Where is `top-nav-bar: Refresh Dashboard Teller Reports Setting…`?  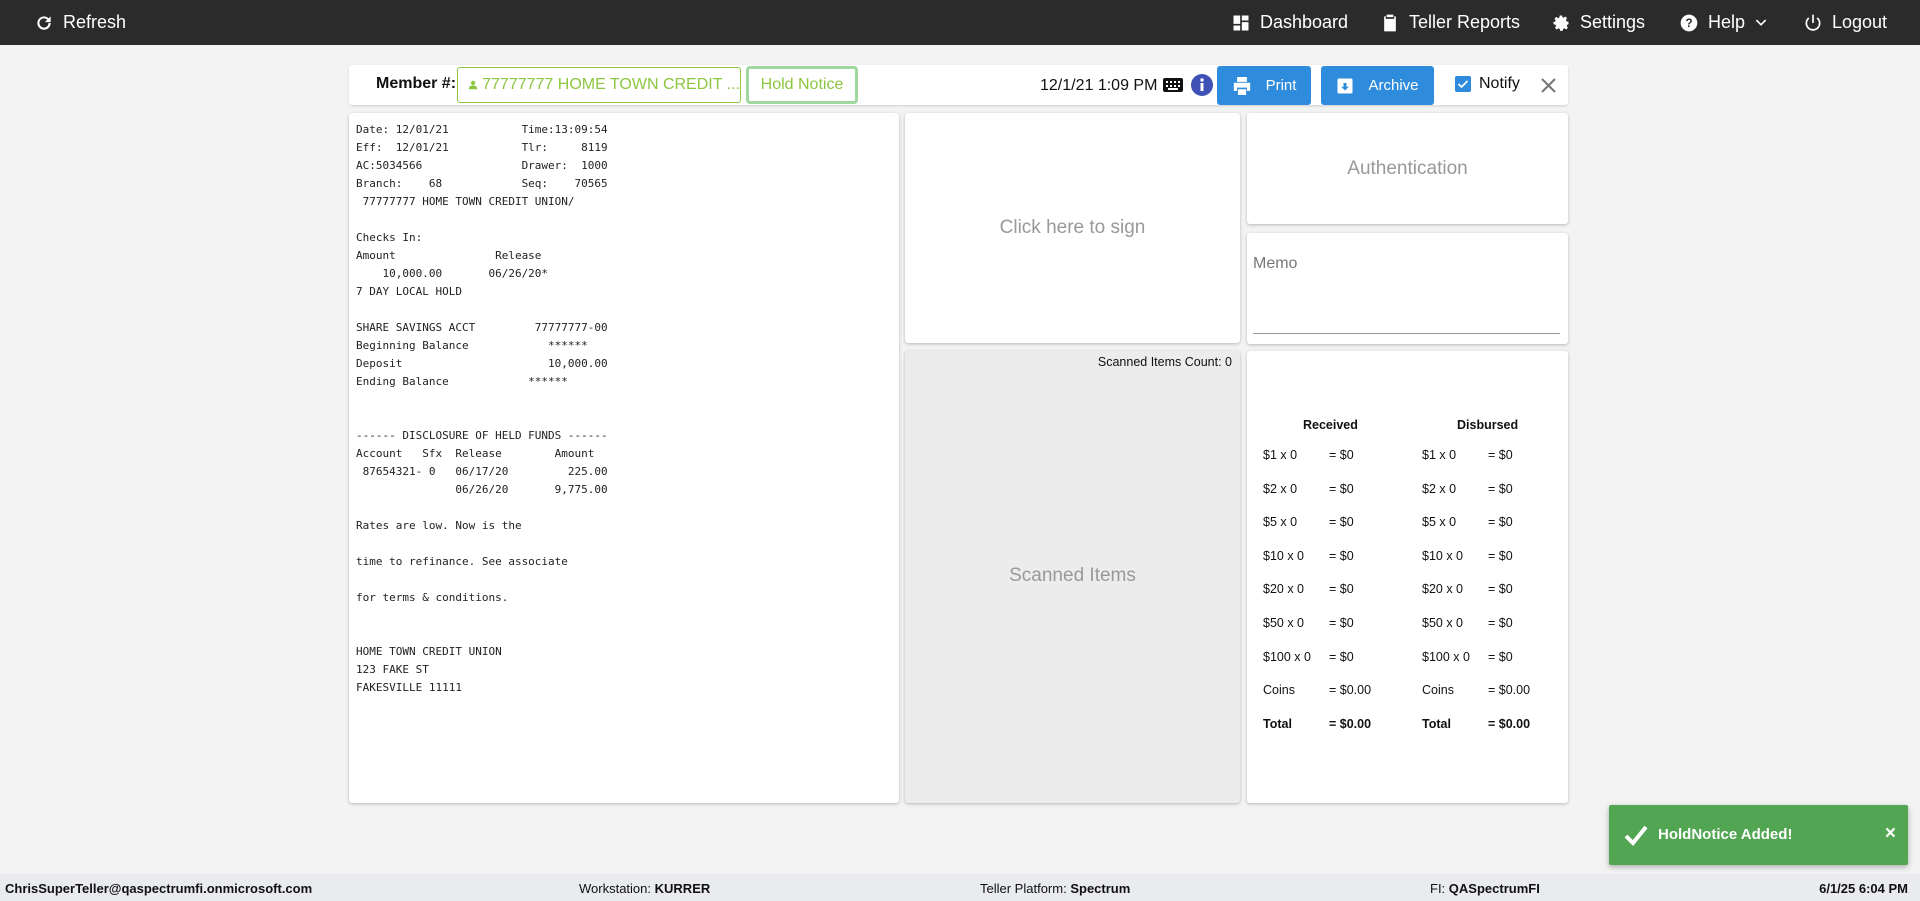 top-nav-bar: Refresh Dashboard Teller Reports Setting… is located at coordinates (960, 22).